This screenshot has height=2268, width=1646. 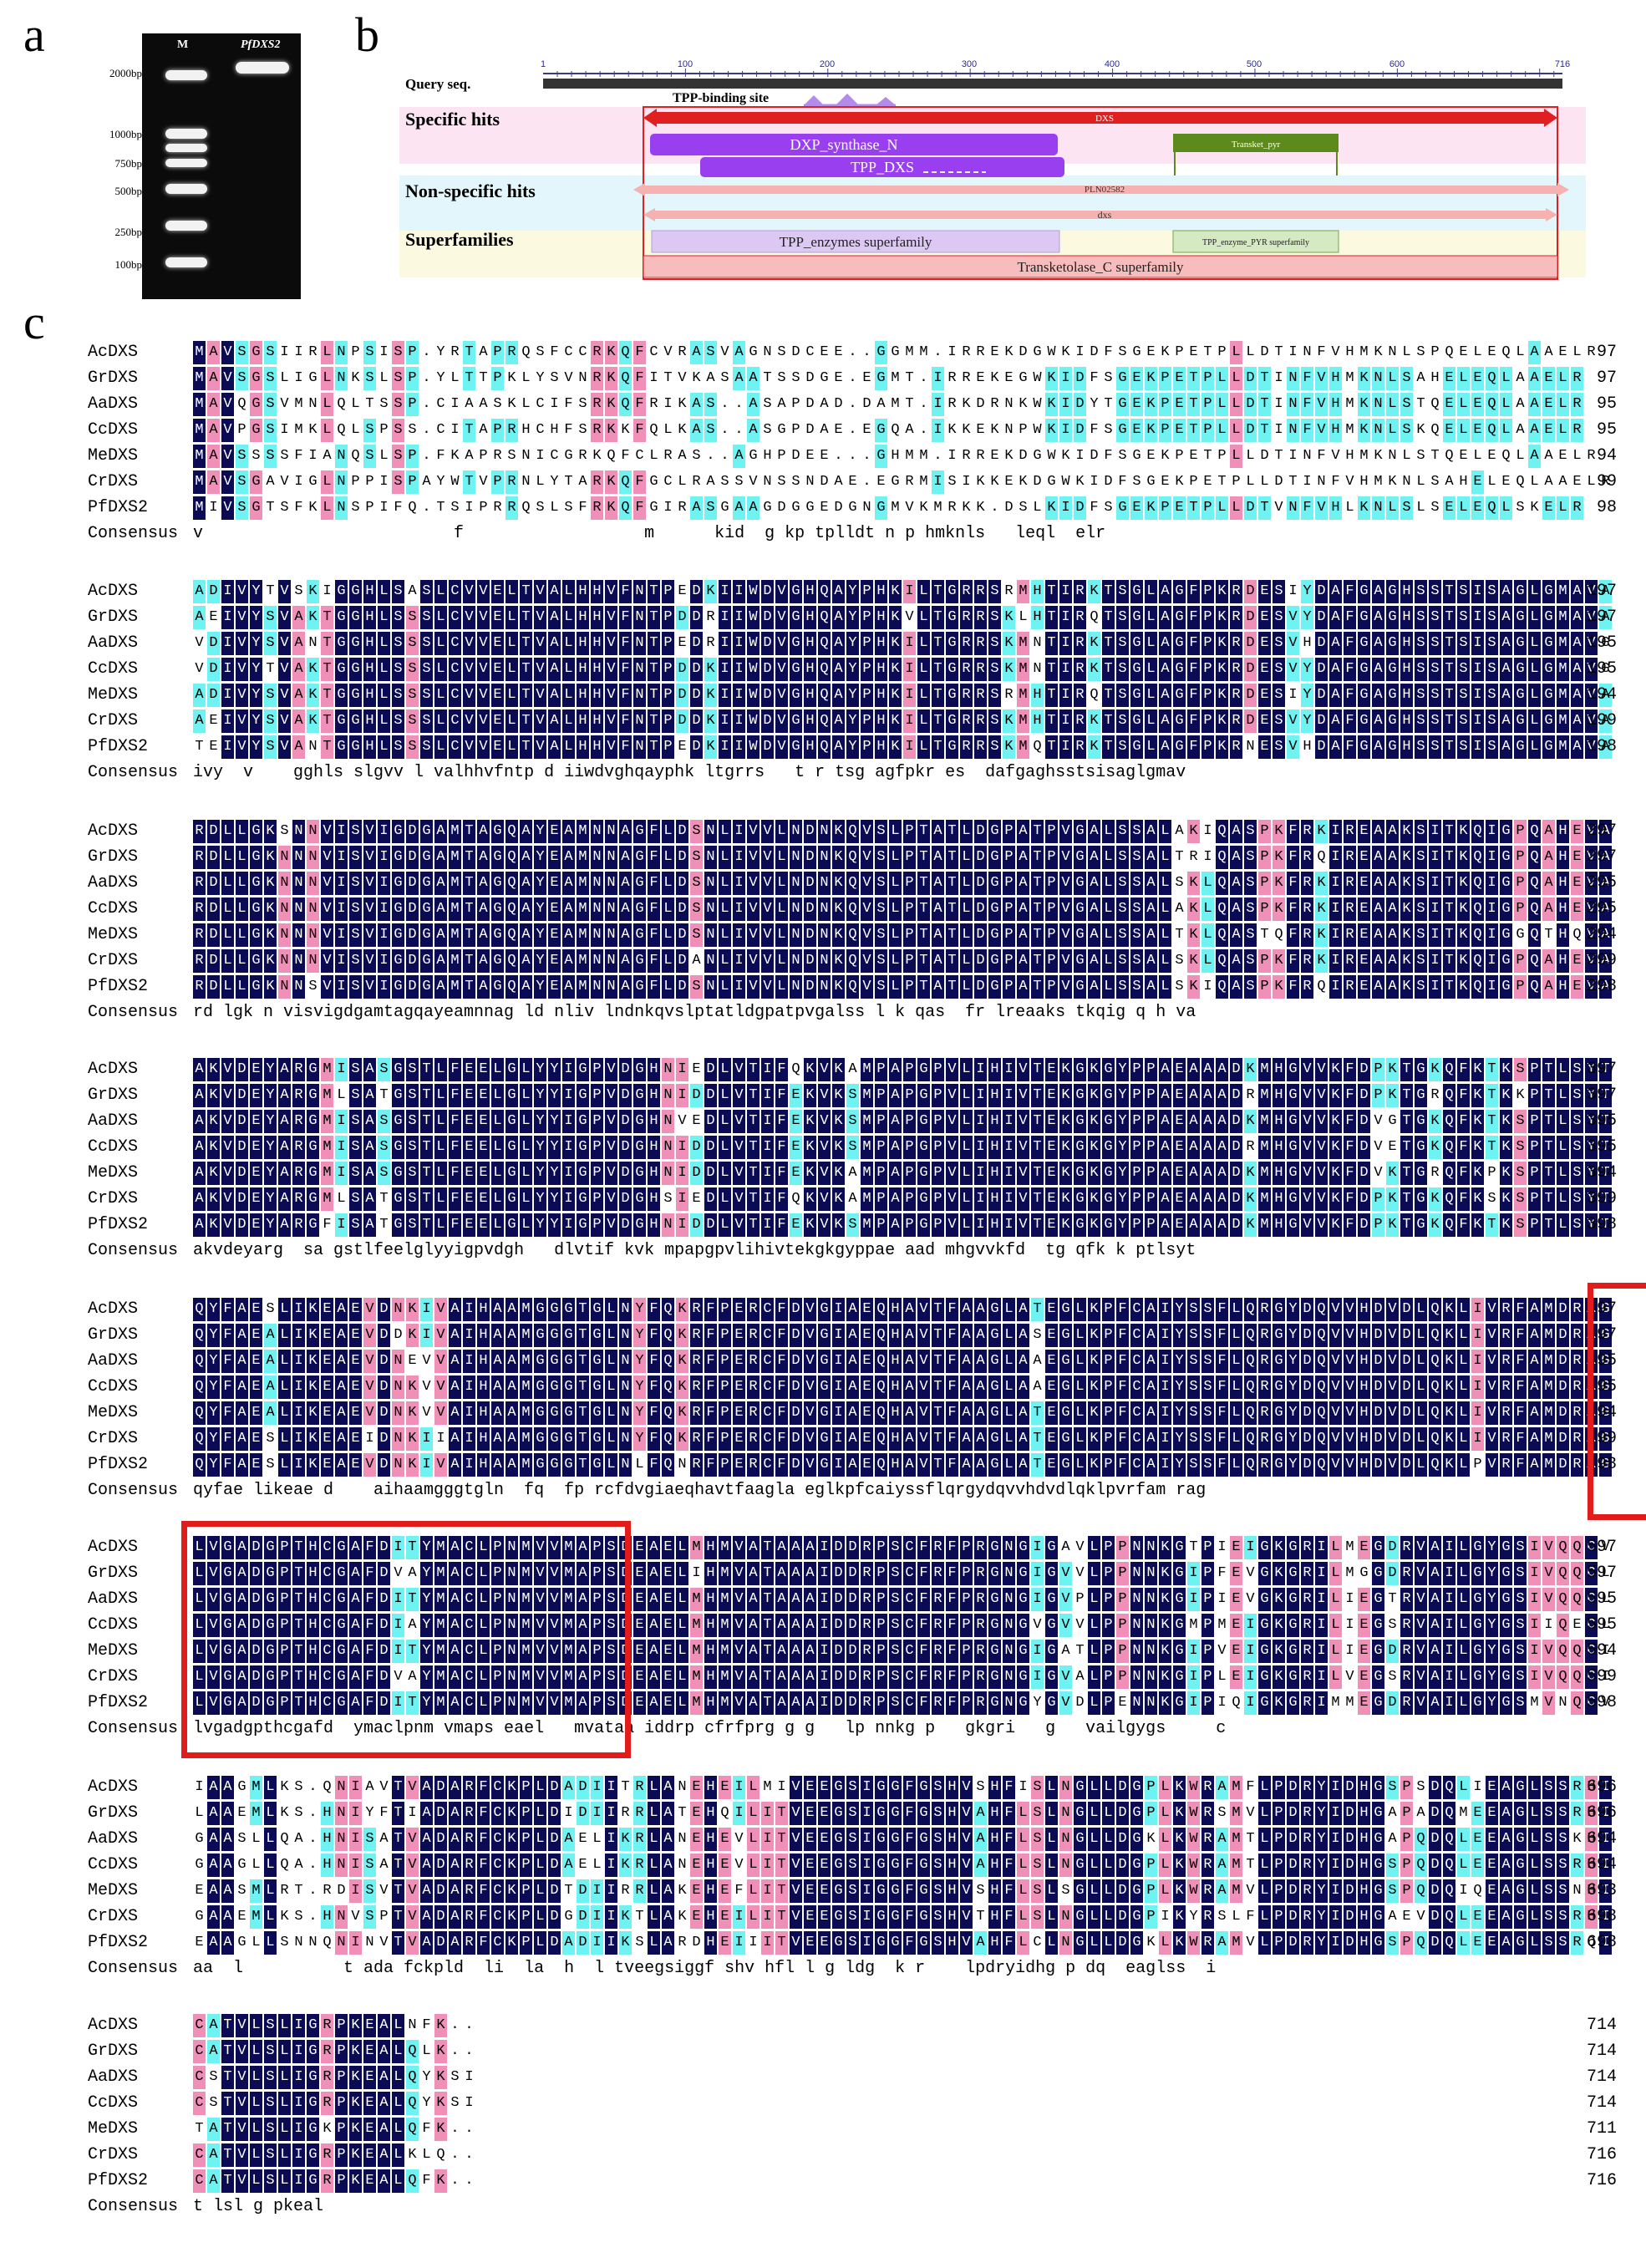 I want to click on residue: C, so click(x=327, y=1677).